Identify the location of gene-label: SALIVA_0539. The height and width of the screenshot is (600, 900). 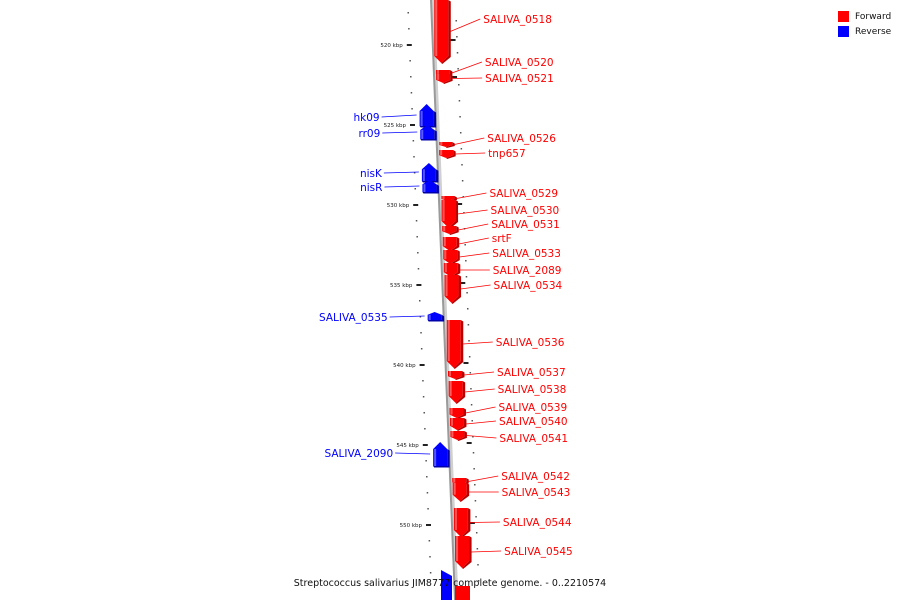
(533, 408).